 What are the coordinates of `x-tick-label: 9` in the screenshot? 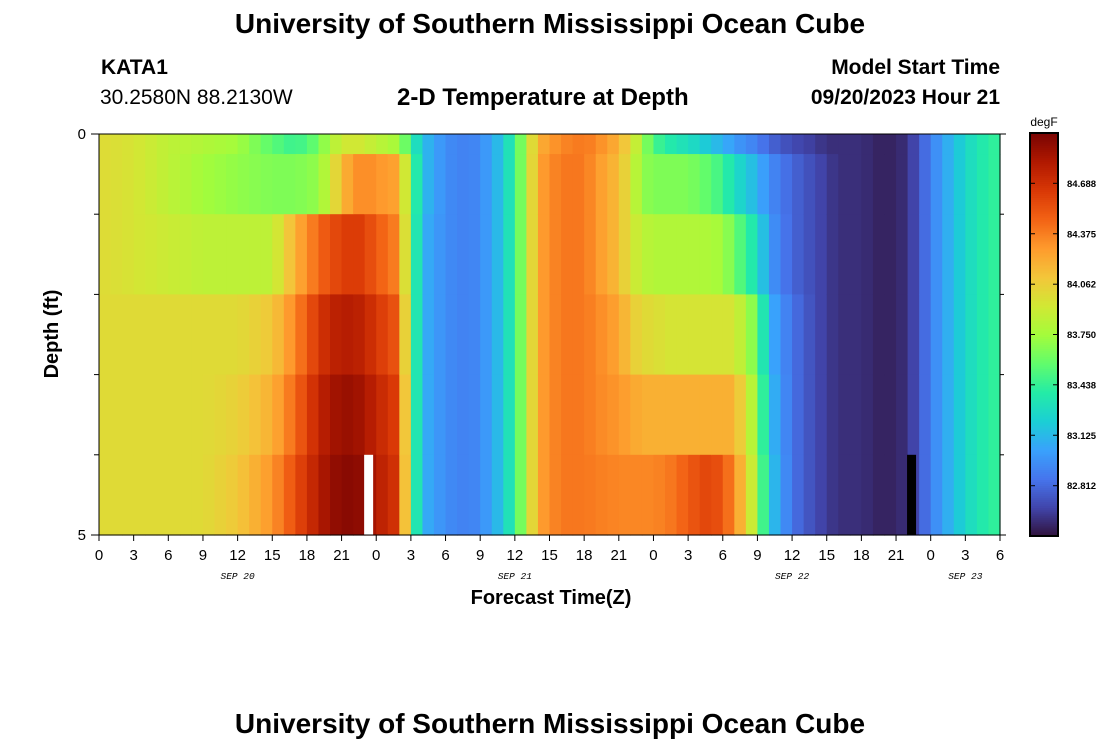 It's located at (480, 555).